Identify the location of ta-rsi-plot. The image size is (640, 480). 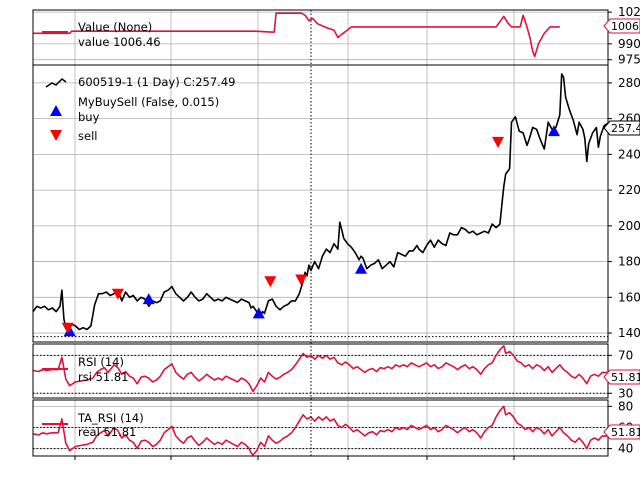
(320, 430).